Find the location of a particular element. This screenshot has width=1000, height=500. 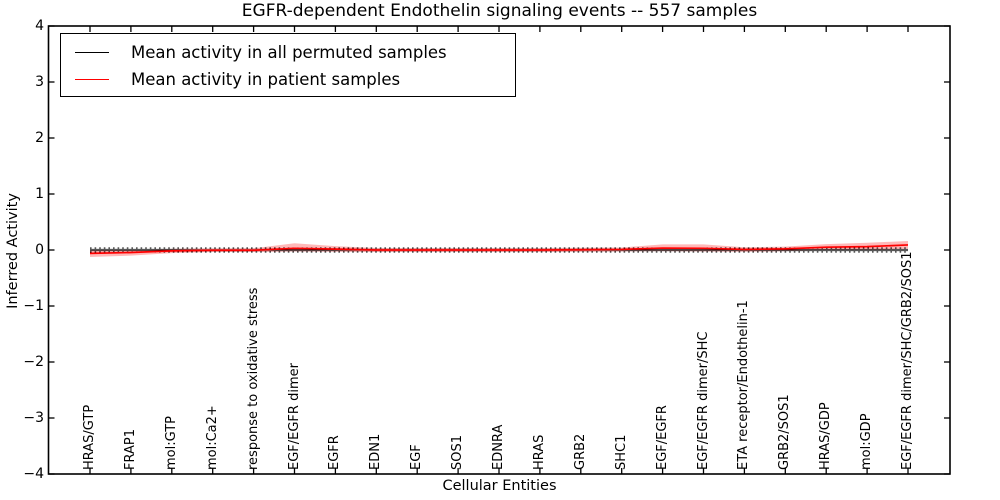

y-tick-label: 3 is located at coordinates (39, 82).